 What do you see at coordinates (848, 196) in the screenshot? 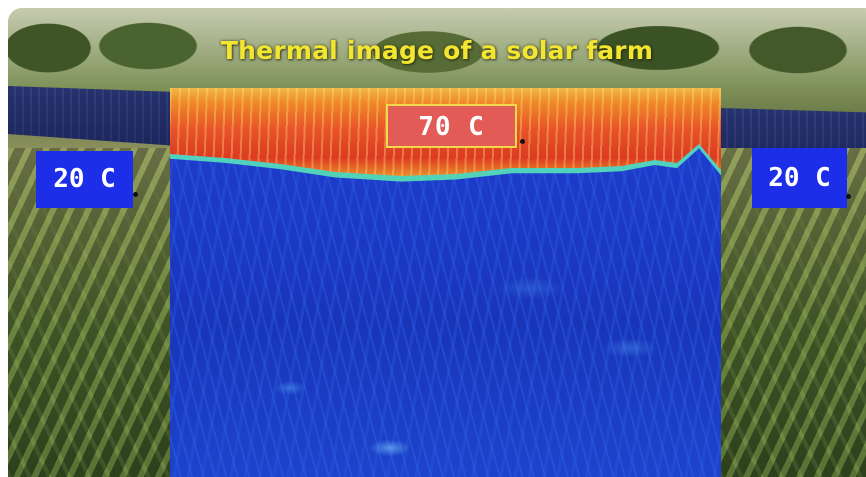
I see `marker-dot-right` at bounding box center [848, 196].